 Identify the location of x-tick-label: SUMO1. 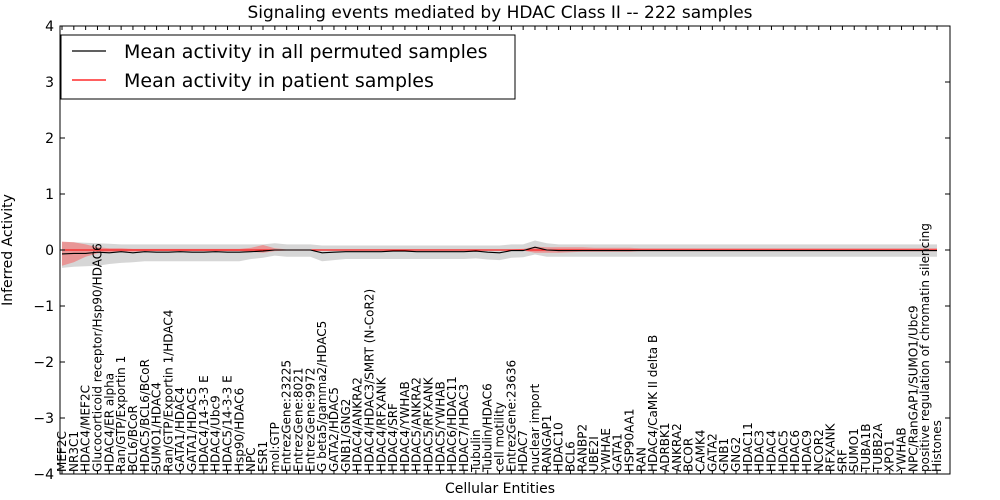
(854, 450).